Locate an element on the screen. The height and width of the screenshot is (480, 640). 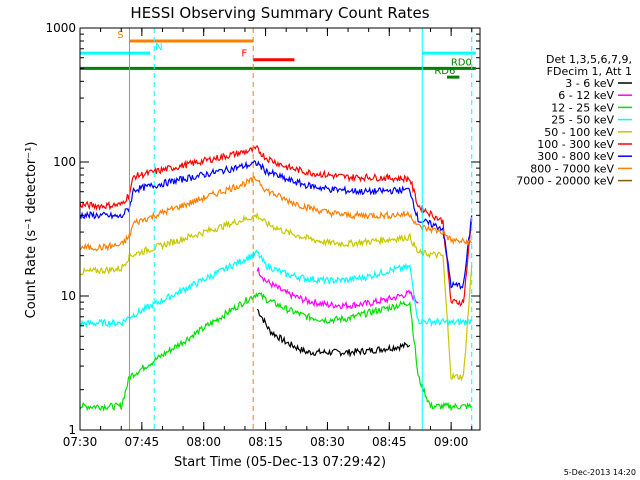
legend-label: 7000 - 20000 keV is located at coordinates (565, 181).